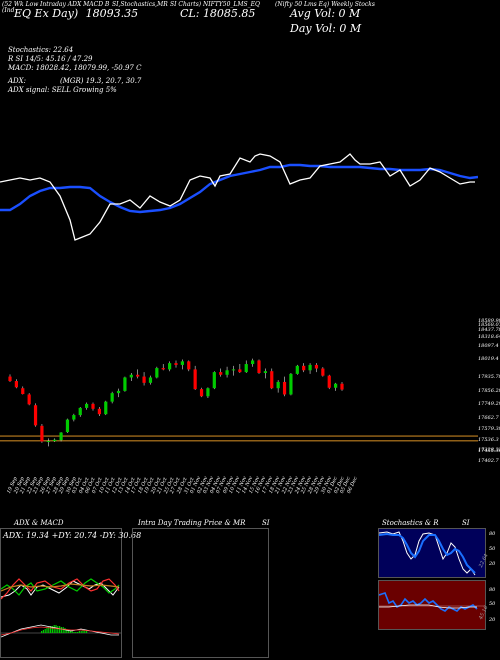 This screenshot has width=500, height=660. Describe the element at coordinates (239, 188) in the screenshot. I see `moving-average-line` at that location.